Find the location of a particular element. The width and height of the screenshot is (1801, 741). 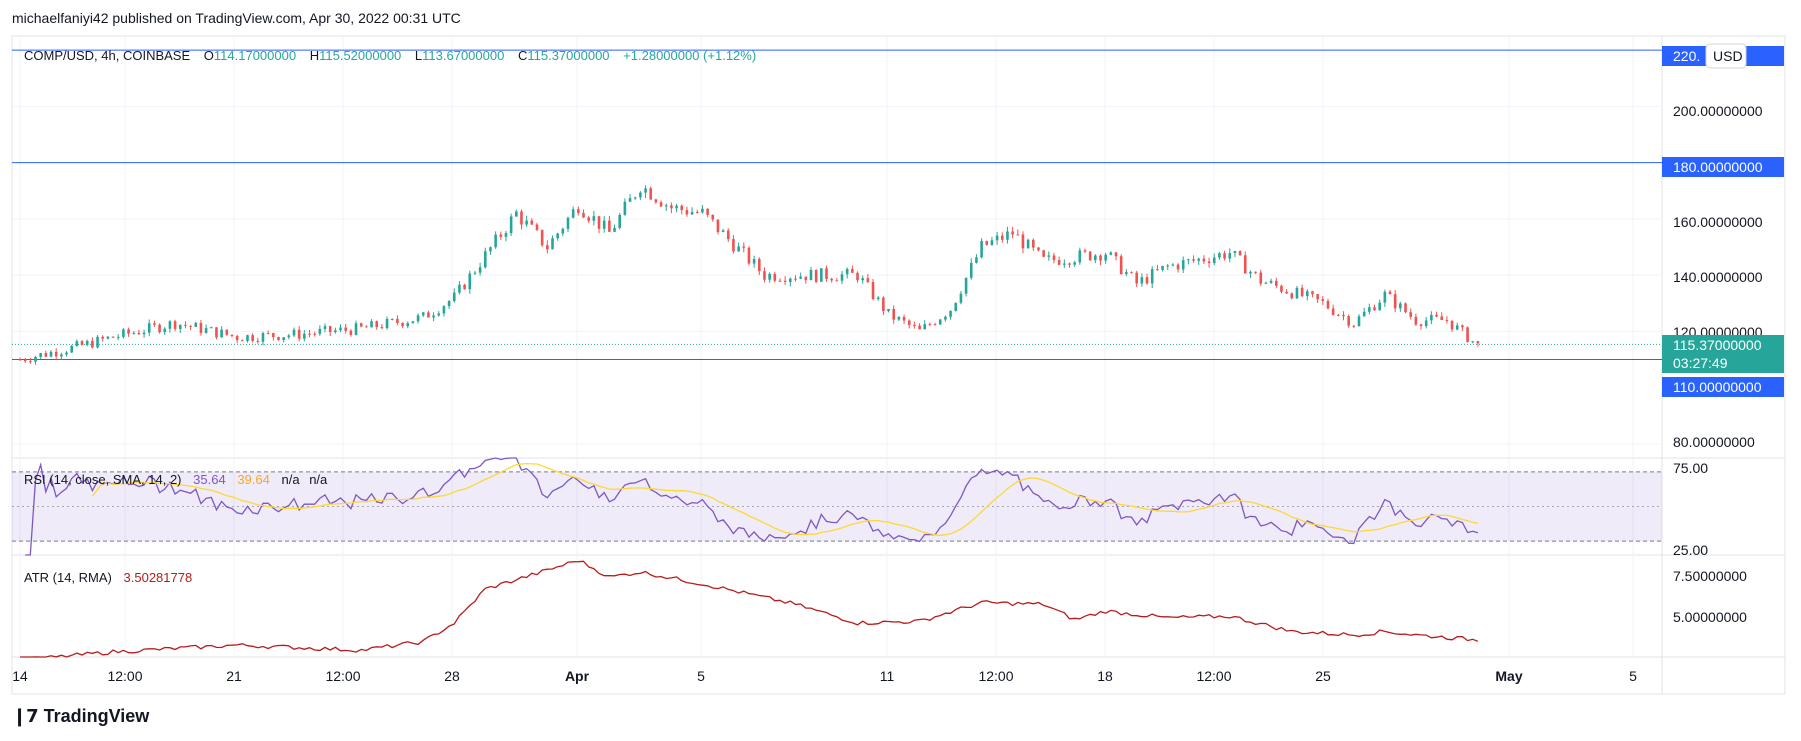

level-180-label: 180.00000000 is located at coordinates (1718, 167).